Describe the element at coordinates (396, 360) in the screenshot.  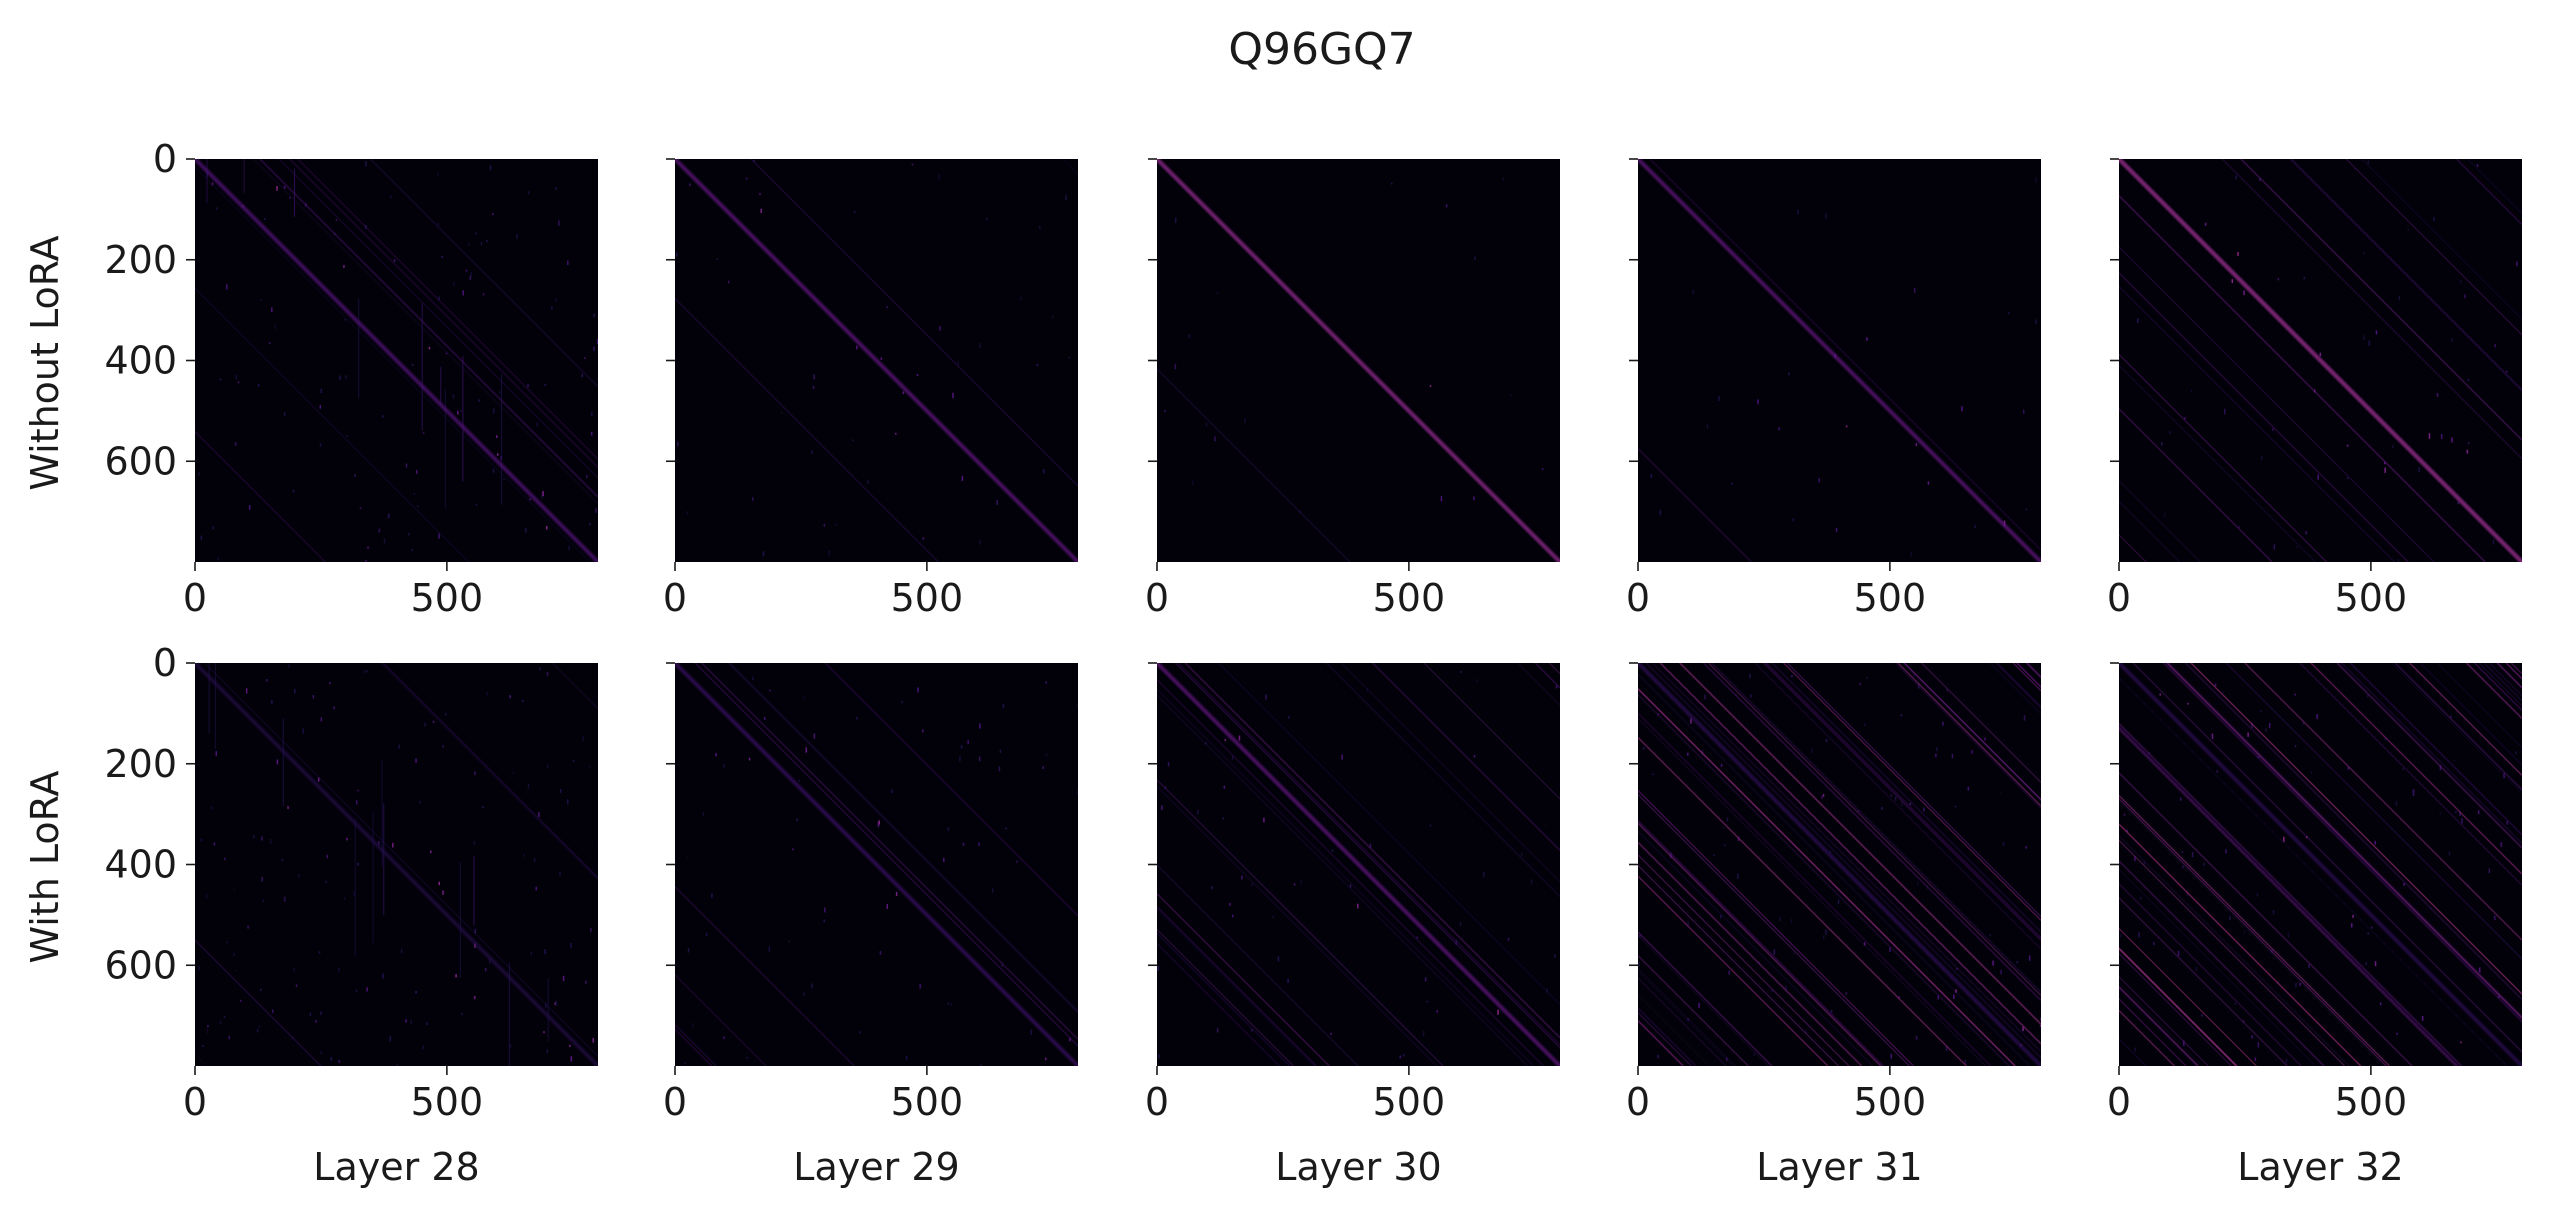
I see `heatmap-background` at that location.